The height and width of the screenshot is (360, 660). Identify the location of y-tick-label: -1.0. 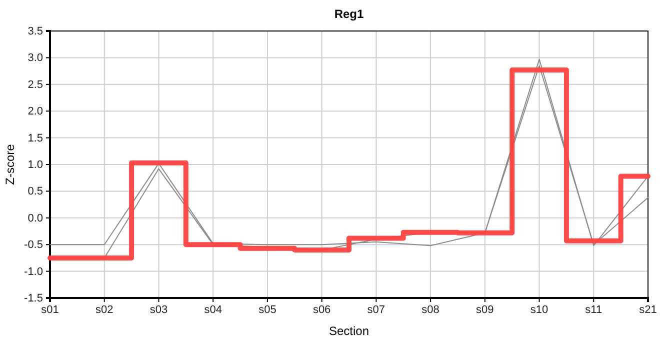
(33, 272).